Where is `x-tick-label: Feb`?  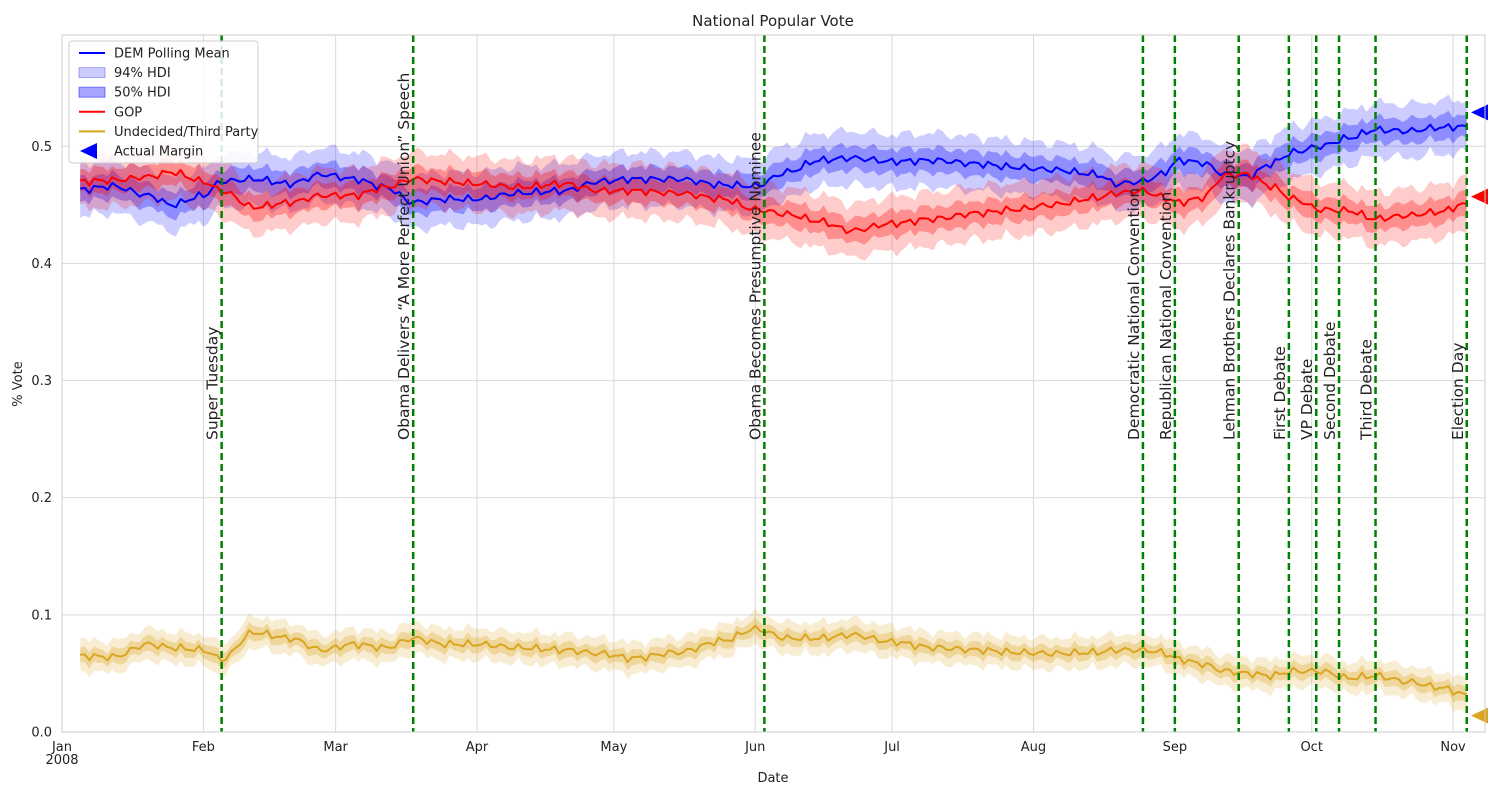 x-tick-label: Feb is located at coordinates (203, 747).